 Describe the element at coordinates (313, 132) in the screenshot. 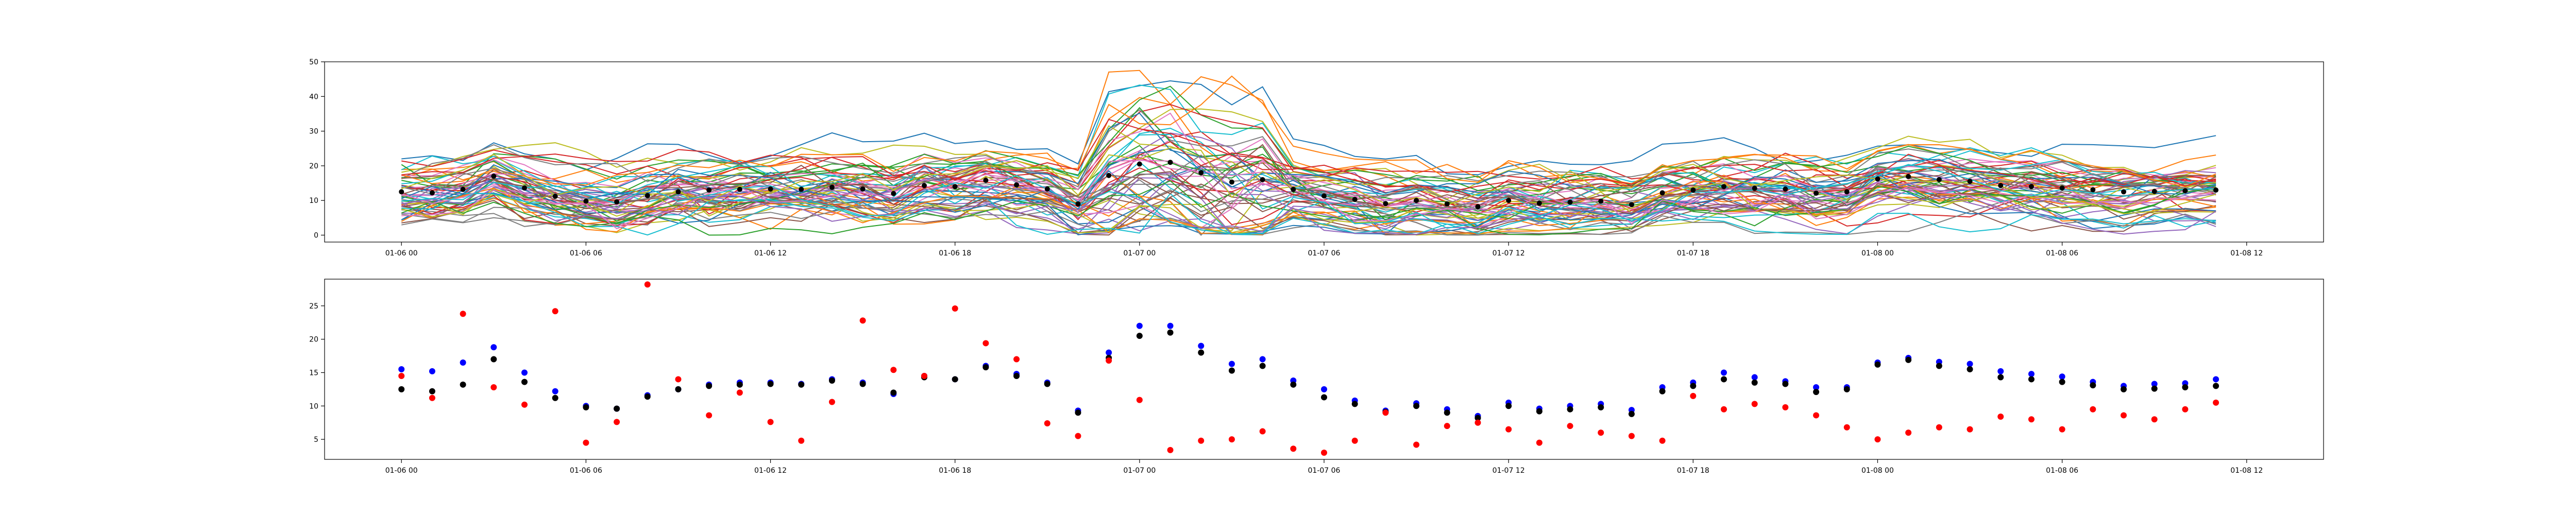

I see `top-y-tick-label: 30` at that location.